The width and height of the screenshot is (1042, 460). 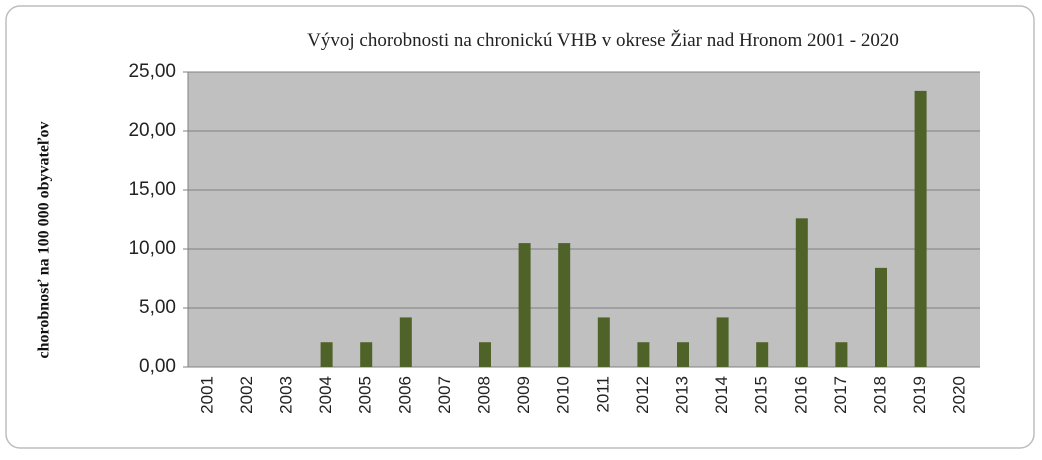 I want to click on x-tick-label: 2019, so click(x=919, y=395).